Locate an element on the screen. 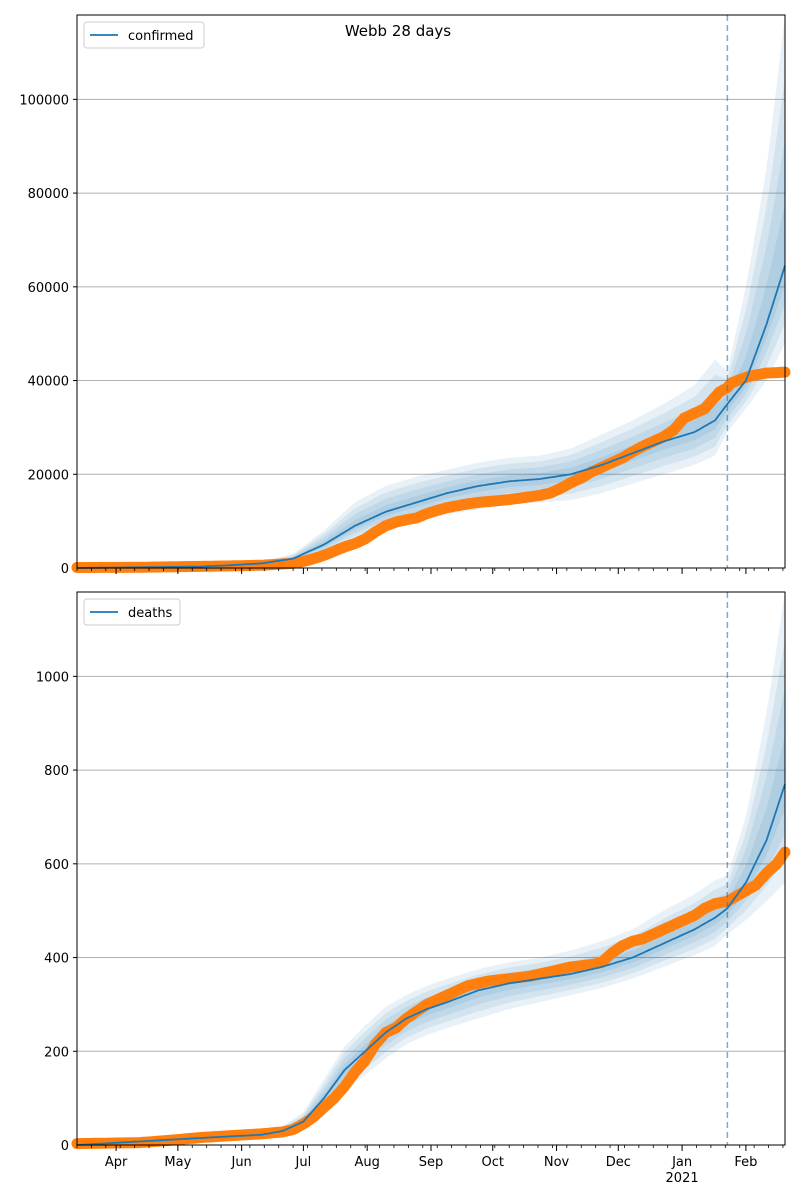 This screenshot has width=800, height=1200. y-tick-label: 60000 is located at coordinates (48, 288).